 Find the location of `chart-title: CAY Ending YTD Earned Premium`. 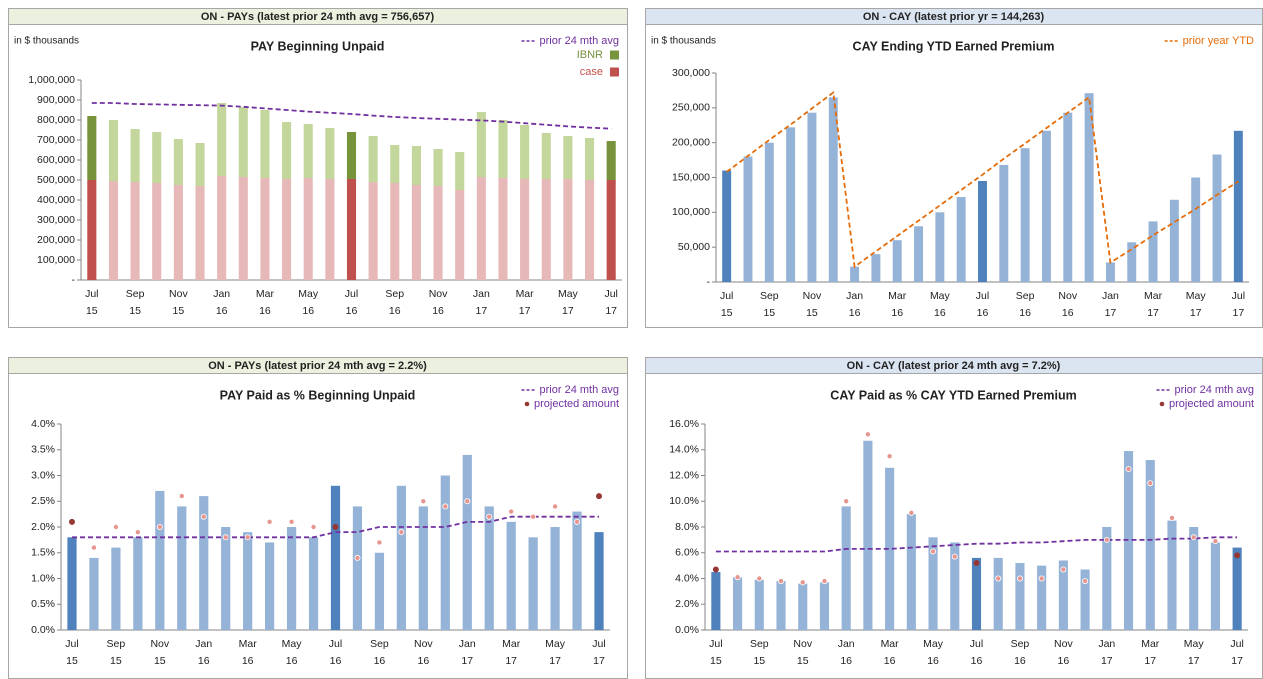

chart-title: CAY Ending YTD Earned Premium is located at coordinates (954, 46).